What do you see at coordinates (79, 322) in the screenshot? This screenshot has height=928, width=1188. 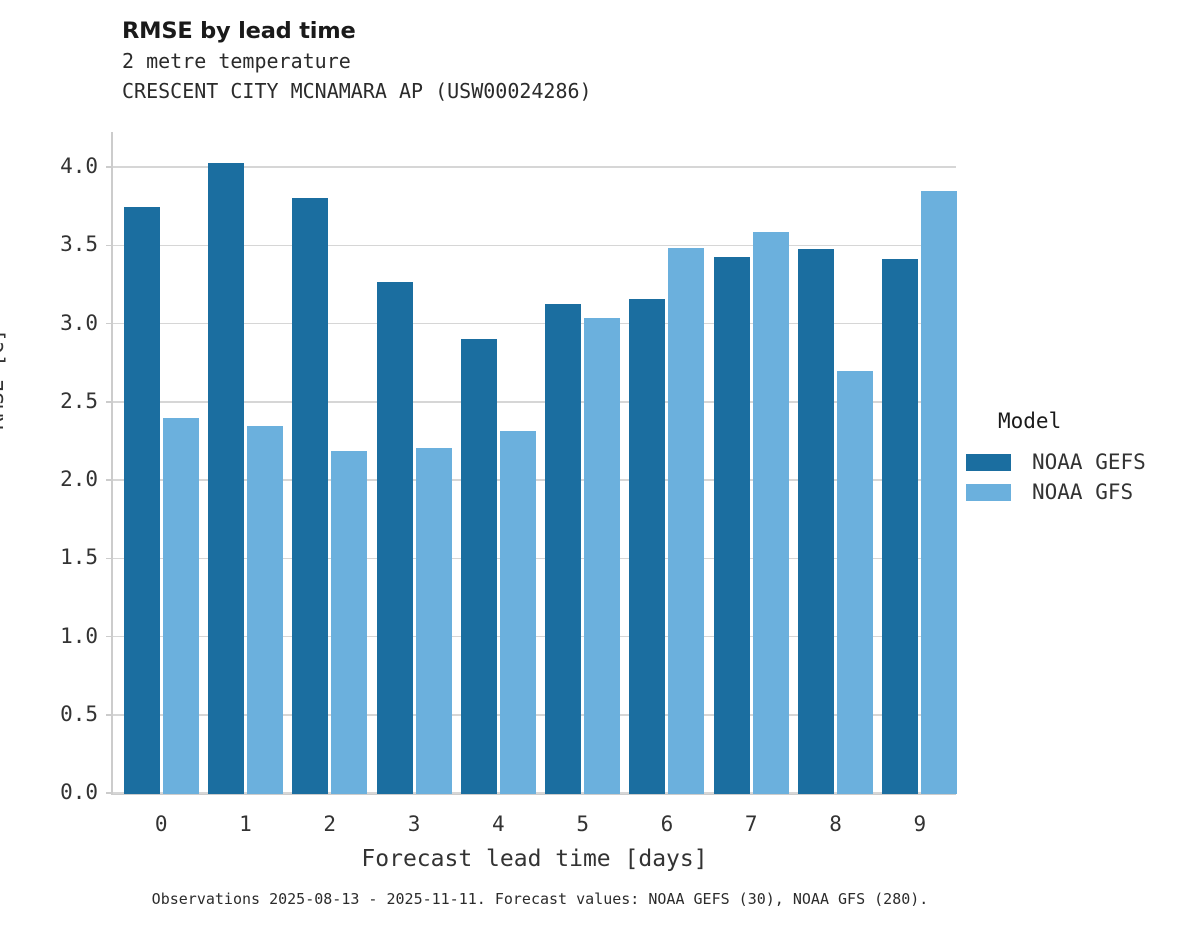 I see `y-axis-tick-label: 3.0` at bounding box center [79, 322].